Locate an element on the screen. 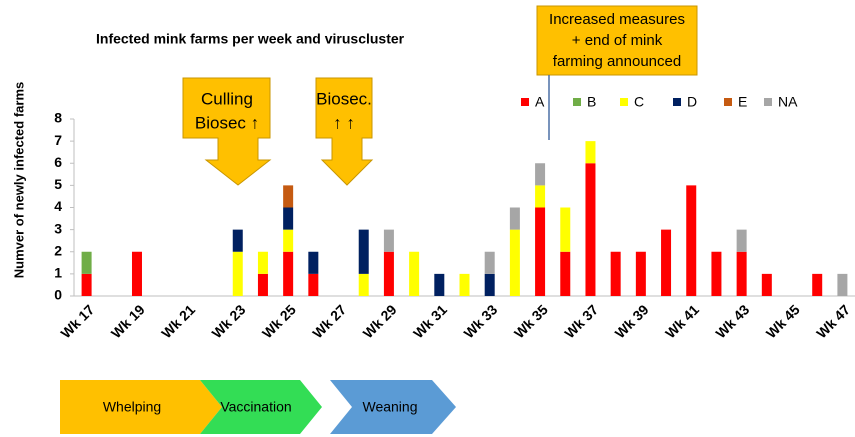  x-tick-label: Wk 17 is located at coordinates (77, 321).